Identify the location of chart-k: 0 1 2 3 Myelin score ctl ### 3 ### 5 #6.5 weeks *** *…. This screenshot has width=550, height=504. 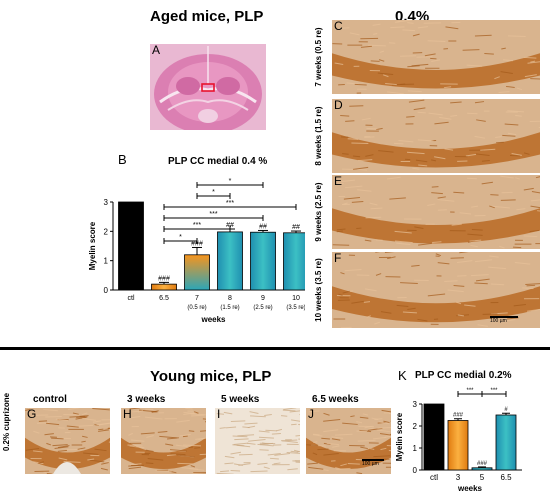
(458, 440).